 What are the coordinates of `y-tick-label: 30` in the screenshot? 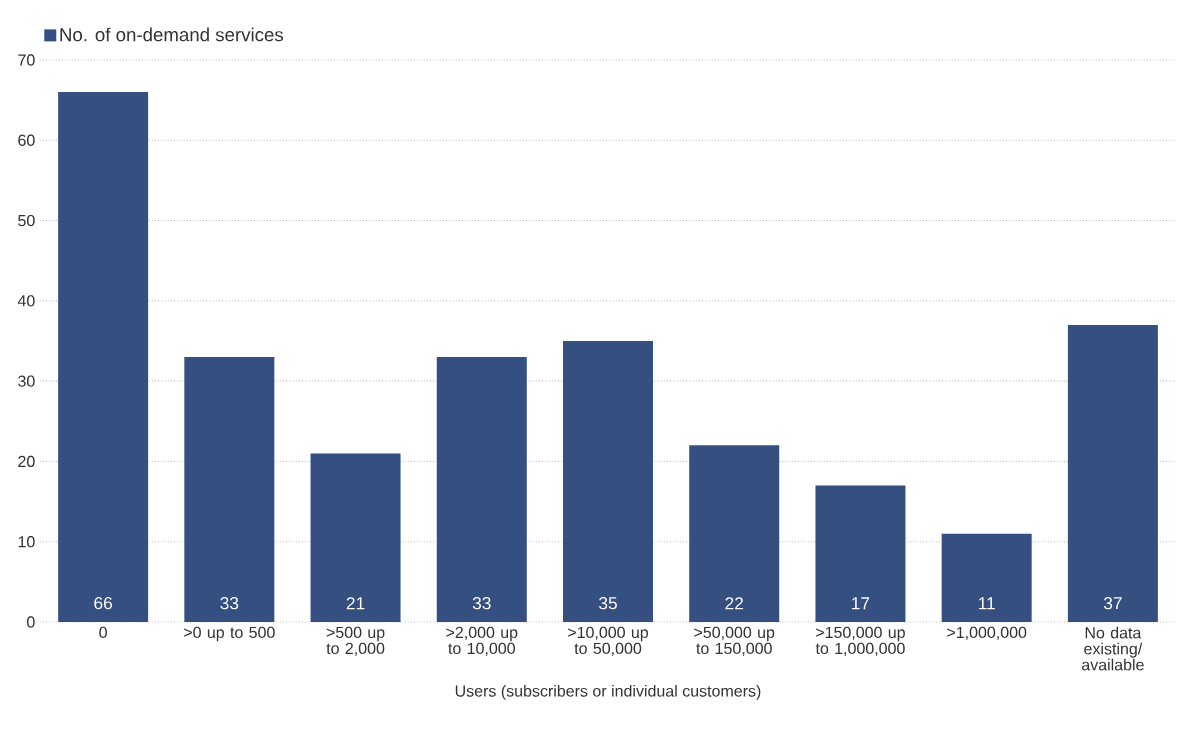 It's located at (26, 381).